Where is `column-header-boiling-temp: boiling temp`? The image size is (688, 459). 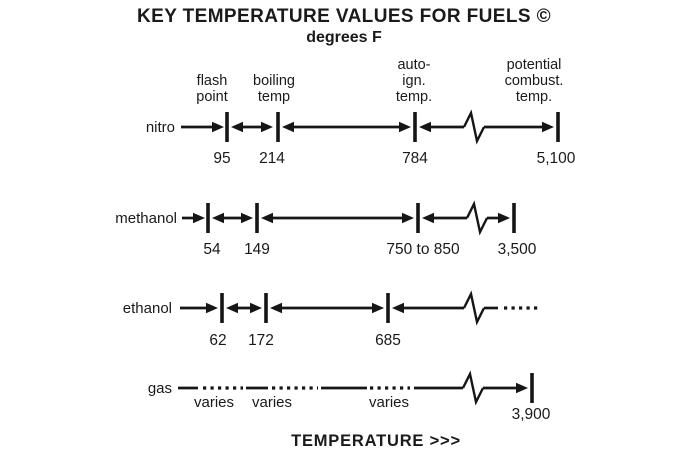
column-header-boiling-temp: boiling temp is located at coordinates (274, 89).